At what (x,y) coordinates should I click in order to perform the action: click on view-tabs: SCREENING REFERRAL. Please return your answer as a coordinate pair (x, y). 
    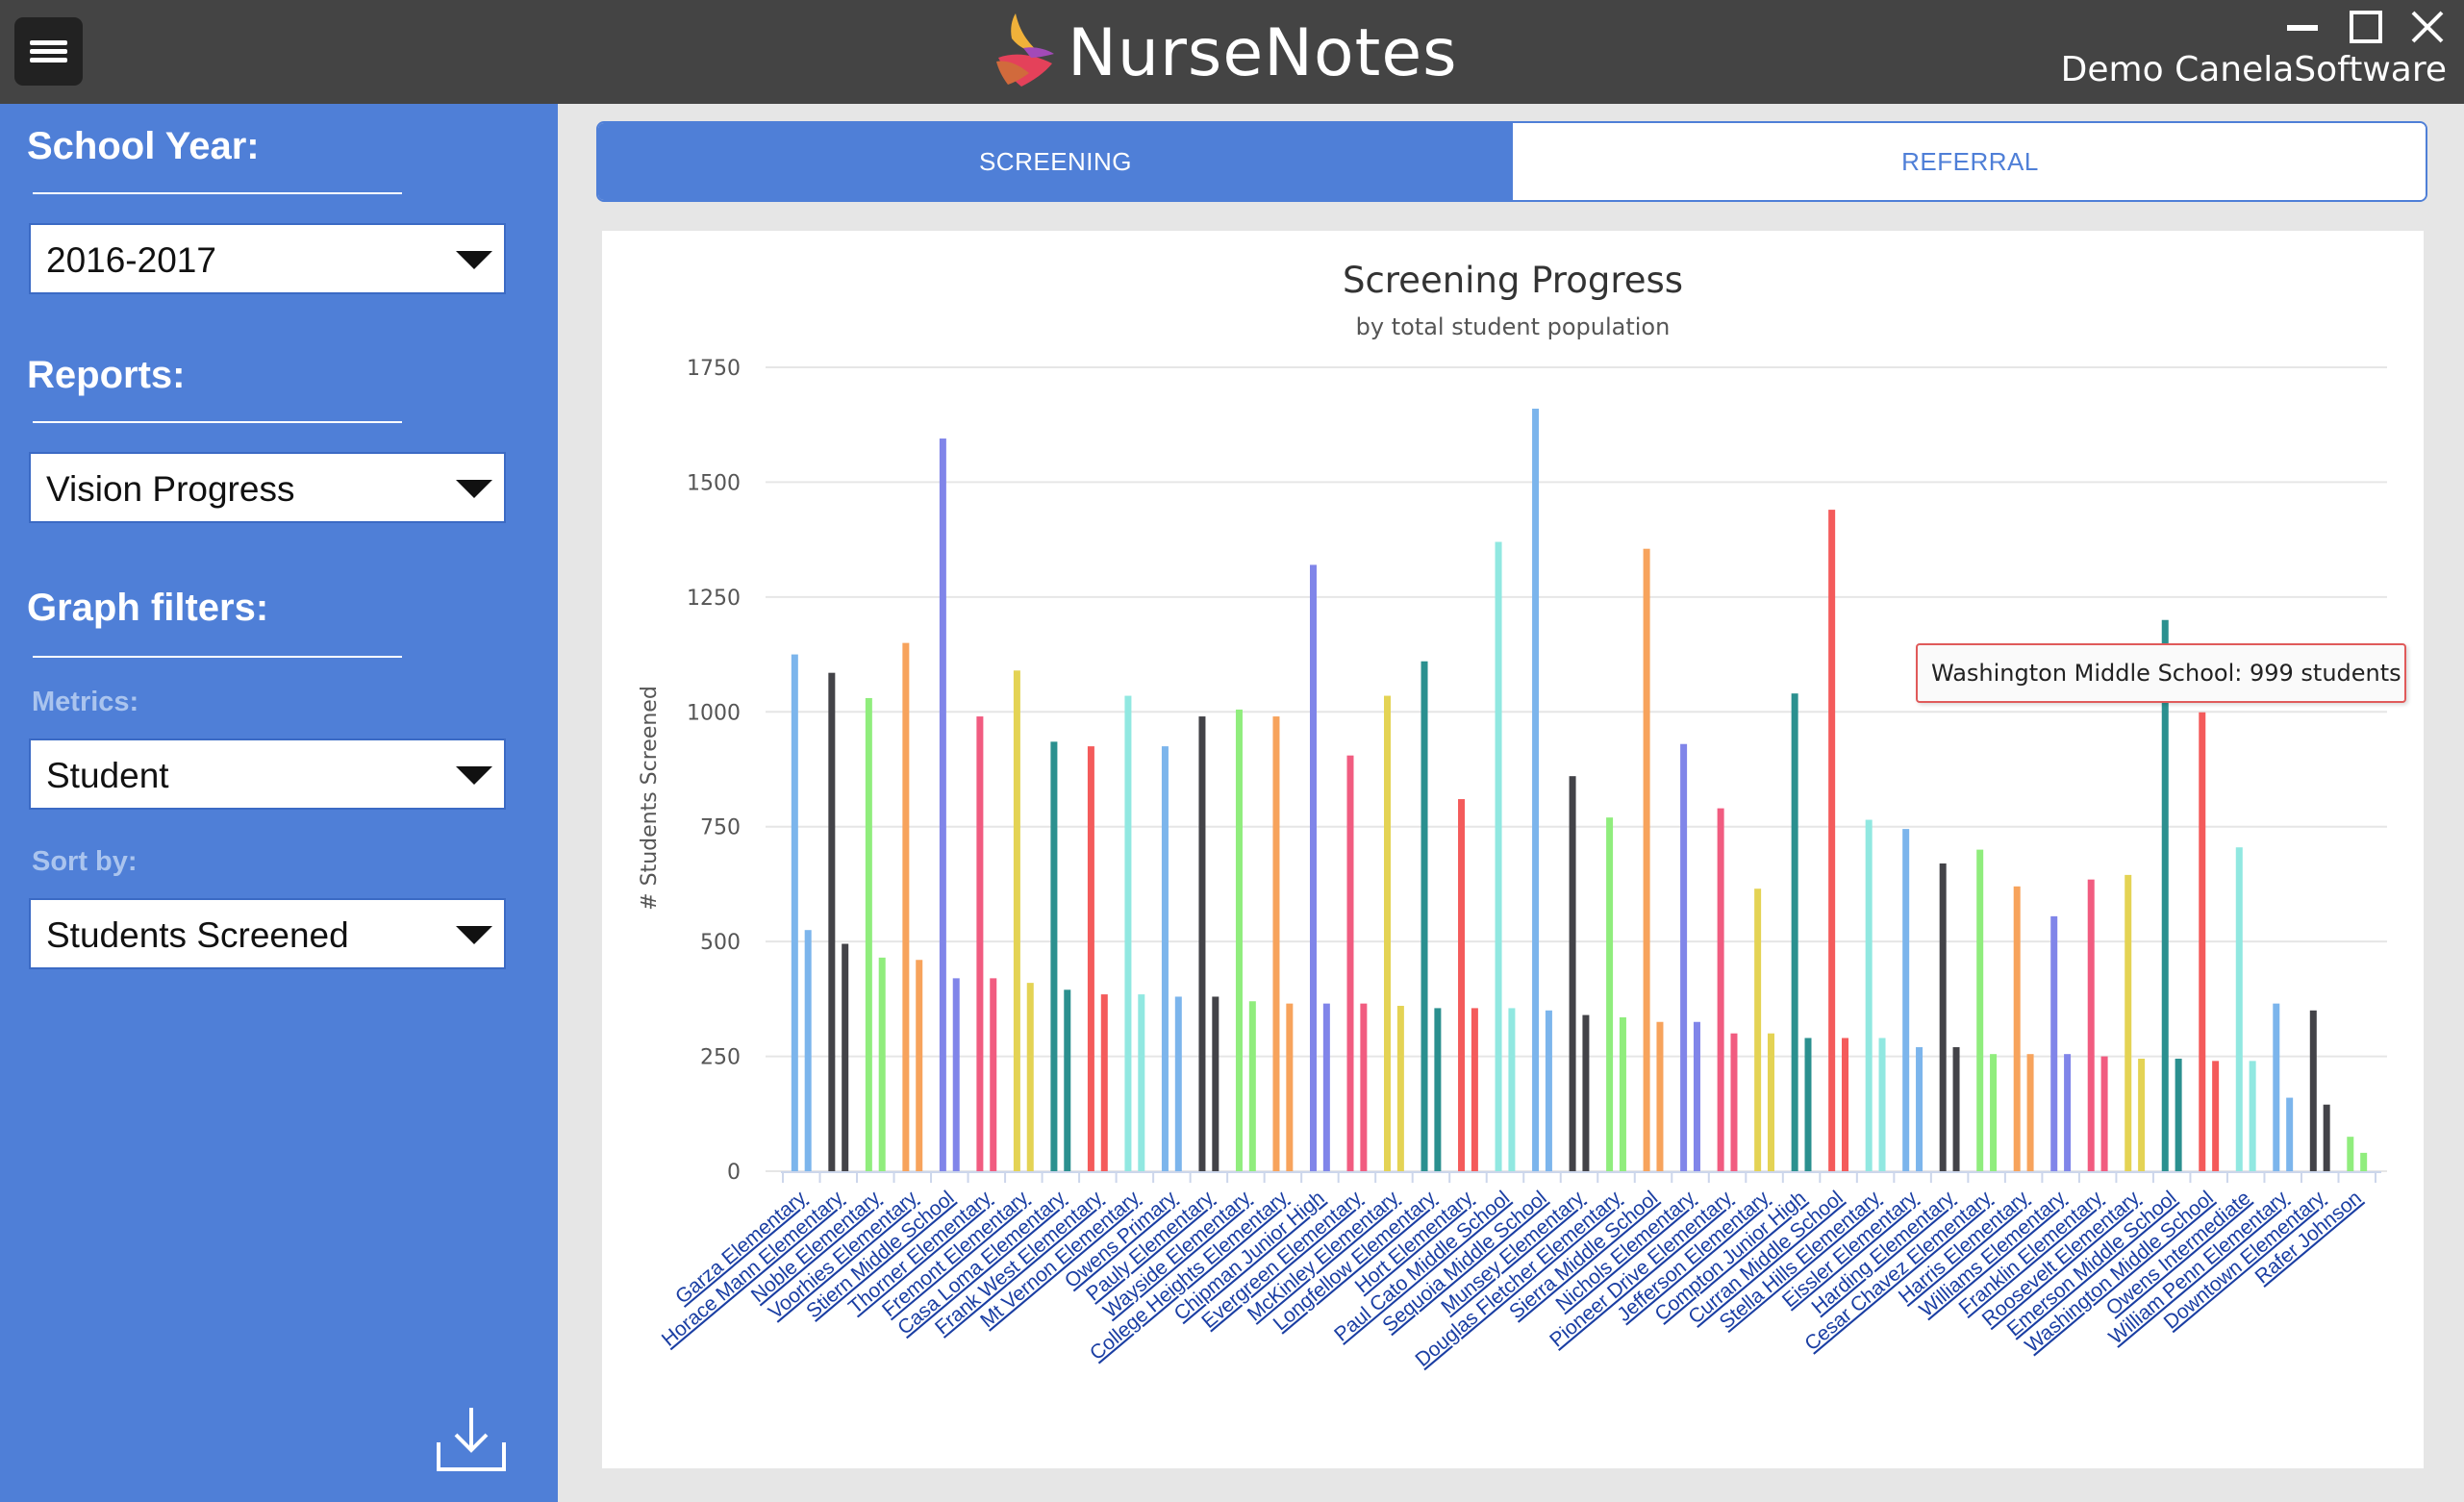
    Looking at the image, I should click on (1511, 162).